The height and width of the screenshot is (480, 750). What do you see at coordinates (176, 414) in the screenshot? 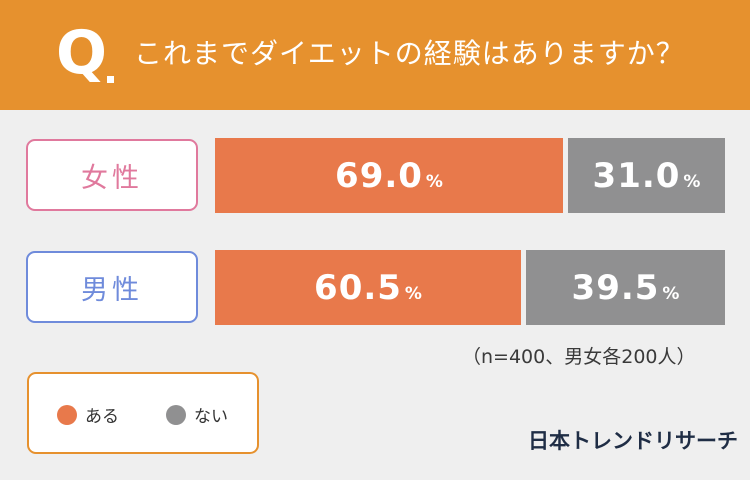
I see `legend-dot-no` at bounding box center [176, 414].